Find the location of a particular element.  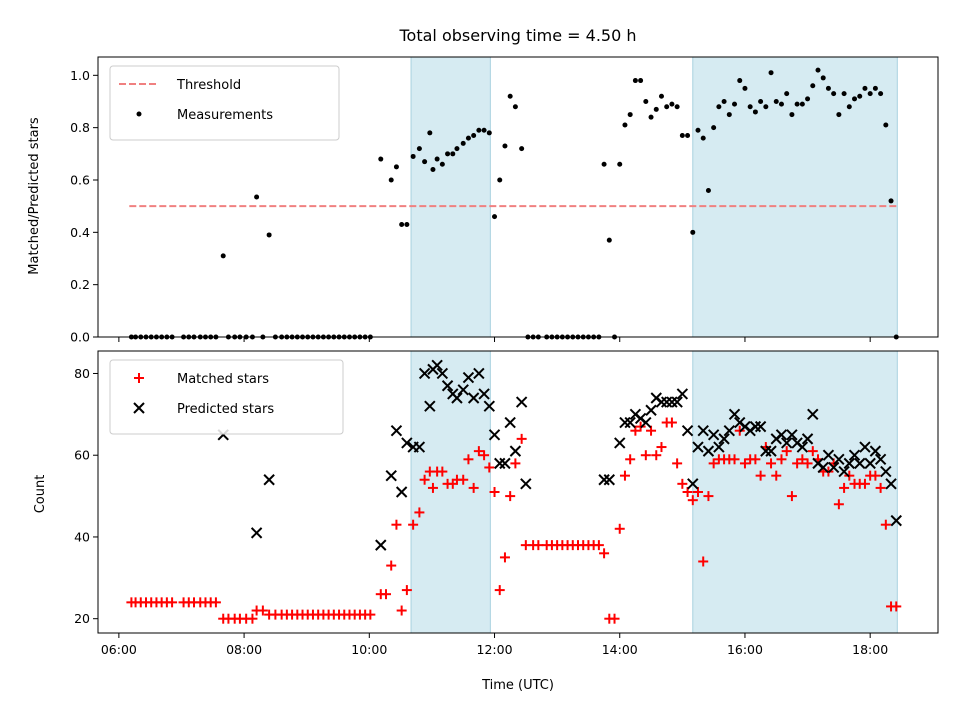

y-tick-label-bottom-2: 60 is located at coordinates (82, 455).